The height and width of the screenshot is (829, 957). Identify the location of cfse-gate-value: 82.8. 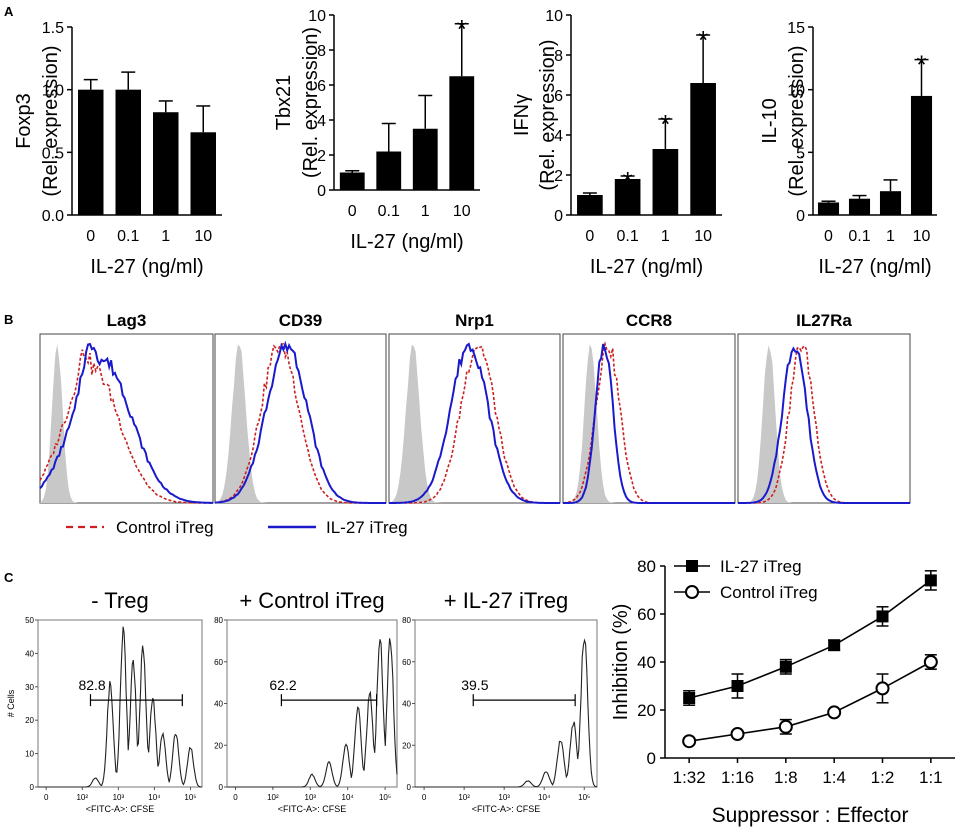
(91, 685).